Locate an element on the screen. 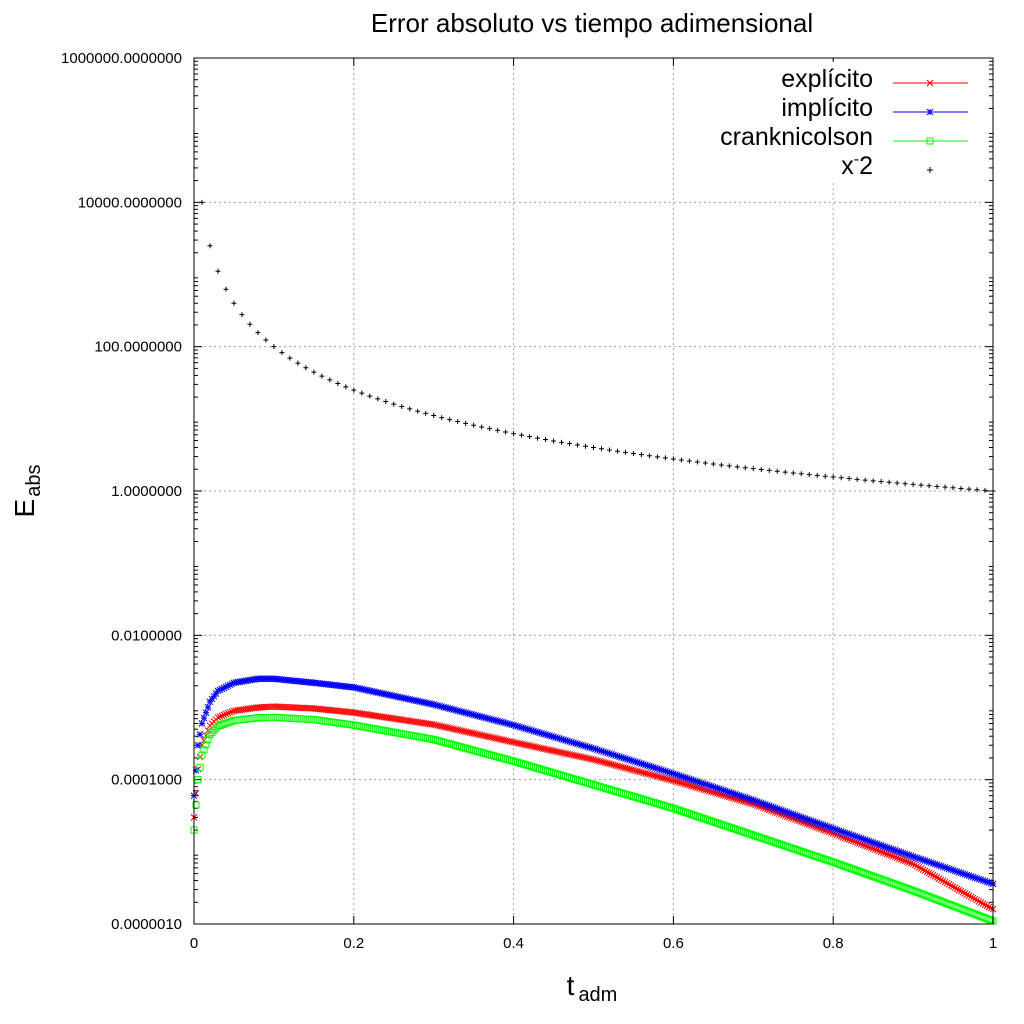  legend-label-x-2-tail: 2 is located at coordinates (866, 166).